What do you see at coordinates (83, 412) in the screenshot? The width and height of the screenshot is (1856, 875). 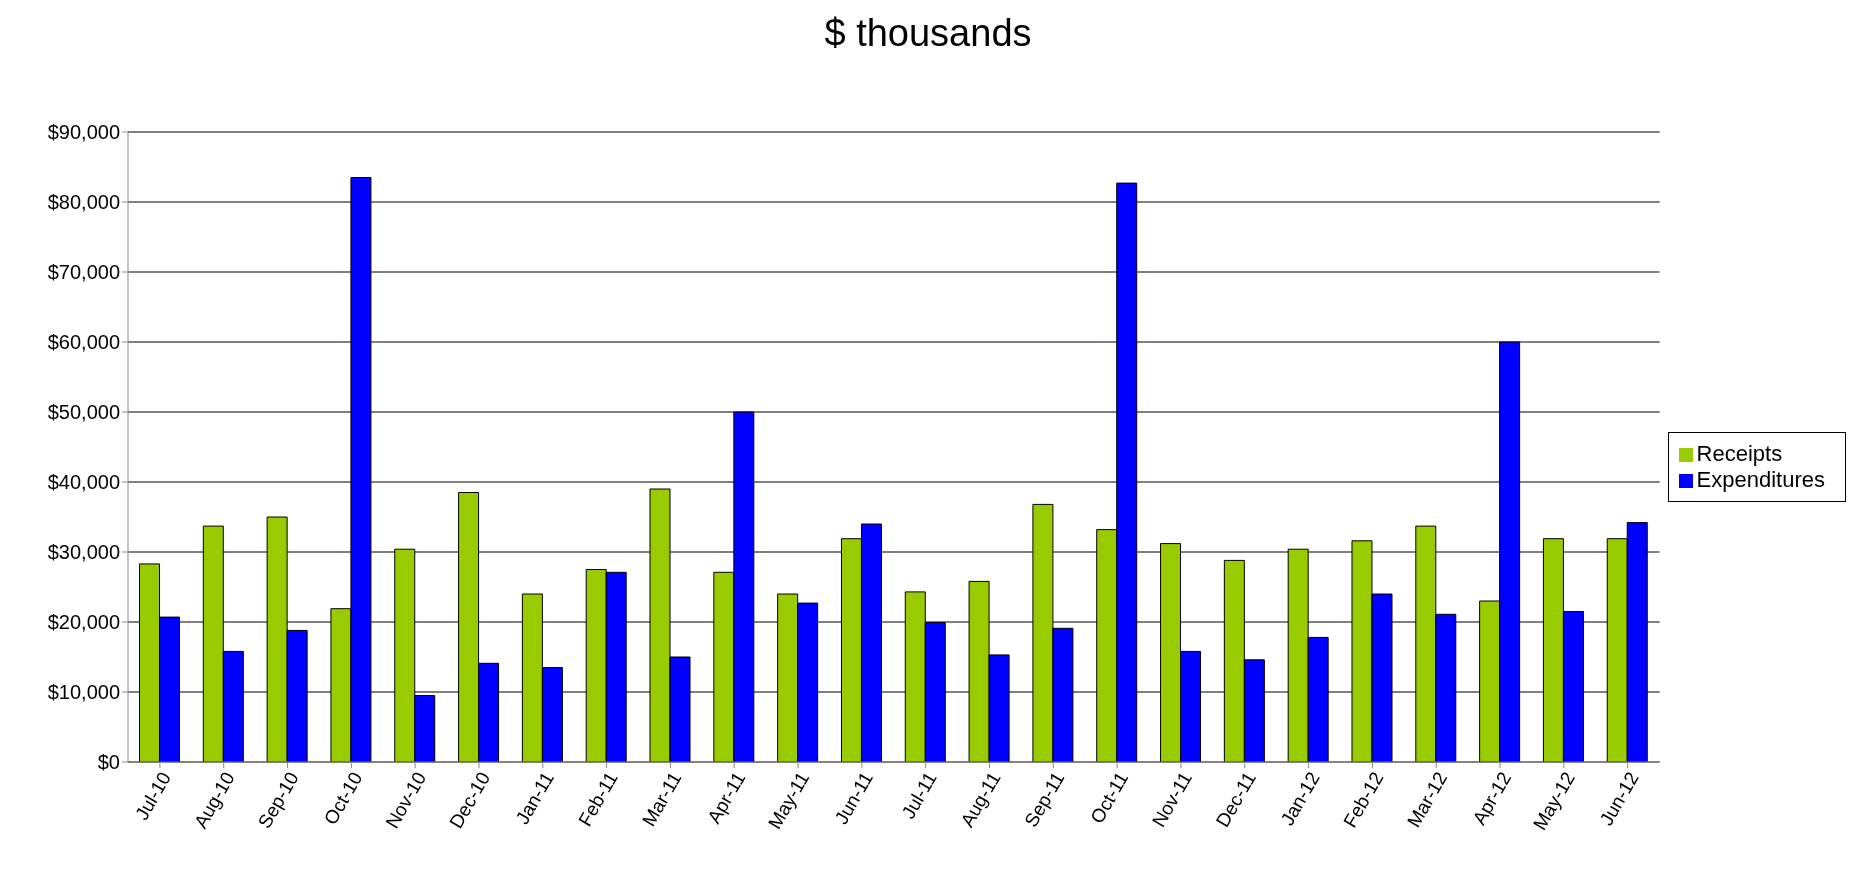 I see `y-tick-label: $50,000` at bounding box center [83, 412].